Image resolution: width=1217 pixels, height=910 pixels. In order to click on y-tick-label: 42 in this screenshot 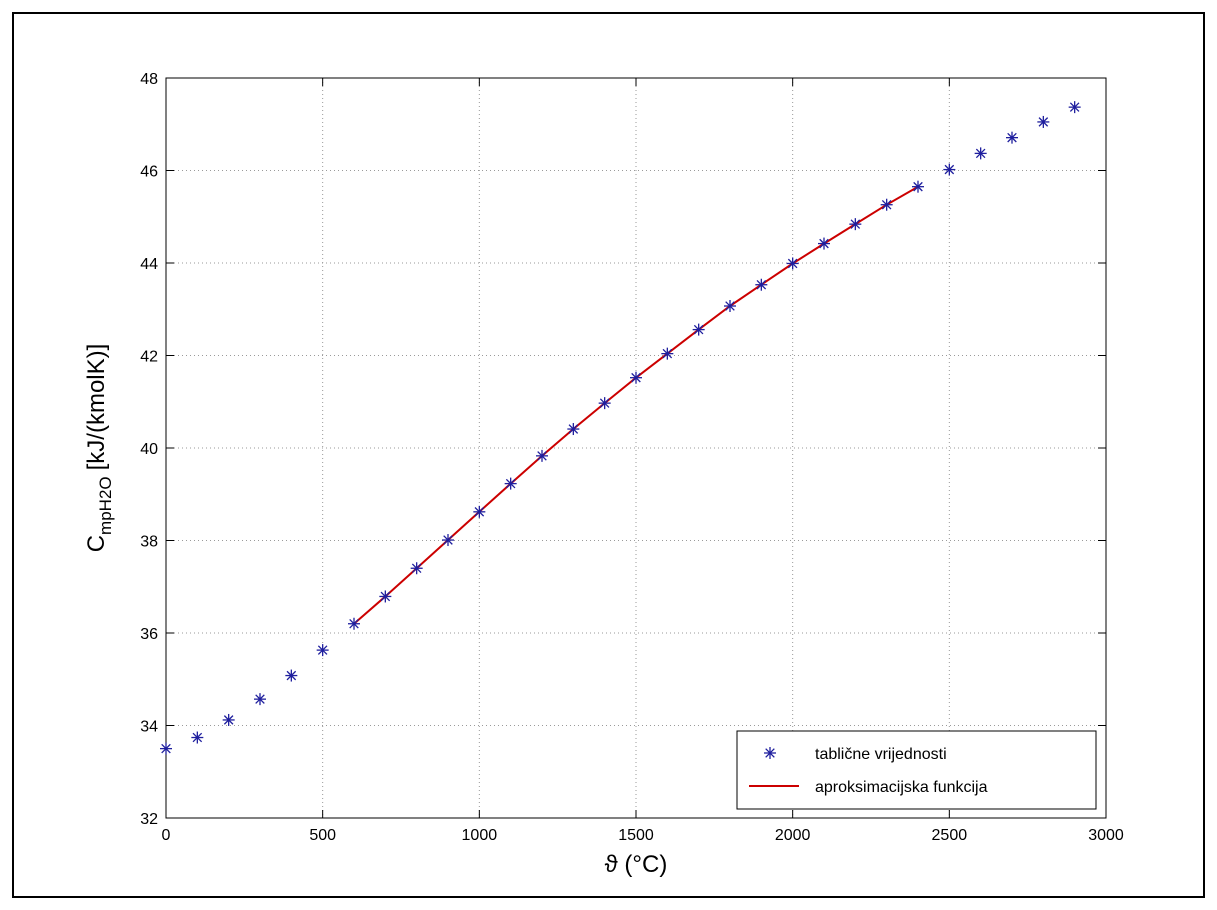, I will do `click(149, 357)`.